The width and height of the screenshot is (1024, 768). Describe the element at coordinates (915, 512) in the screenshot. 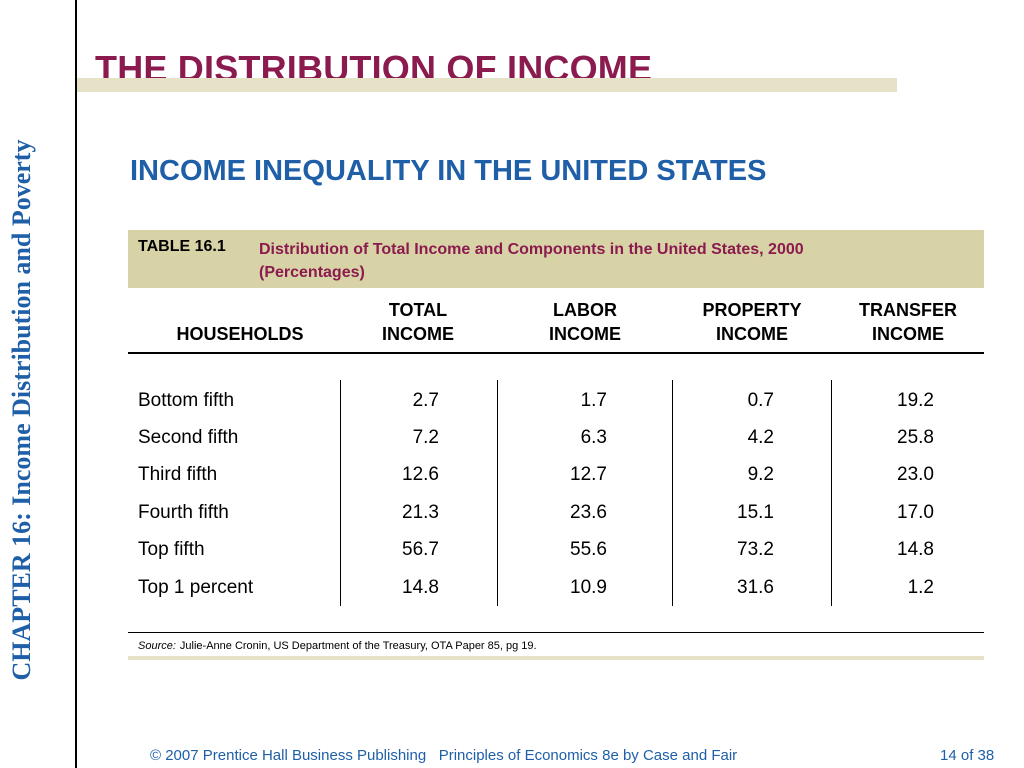

I see `transfer-income-value: 17.0` at that location.